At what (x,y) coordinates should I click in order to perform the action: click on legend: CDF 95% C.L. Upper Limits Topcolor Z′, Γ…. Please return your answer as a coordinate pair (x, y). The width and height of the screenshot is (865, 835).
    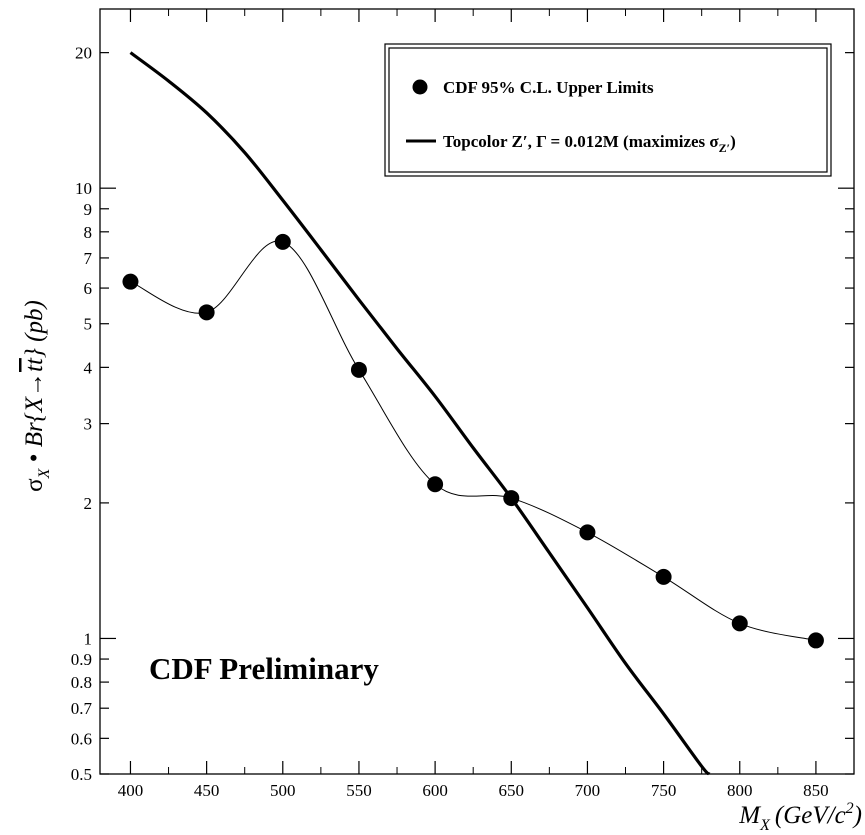
    Looking at the image, I should click on (608, 110).